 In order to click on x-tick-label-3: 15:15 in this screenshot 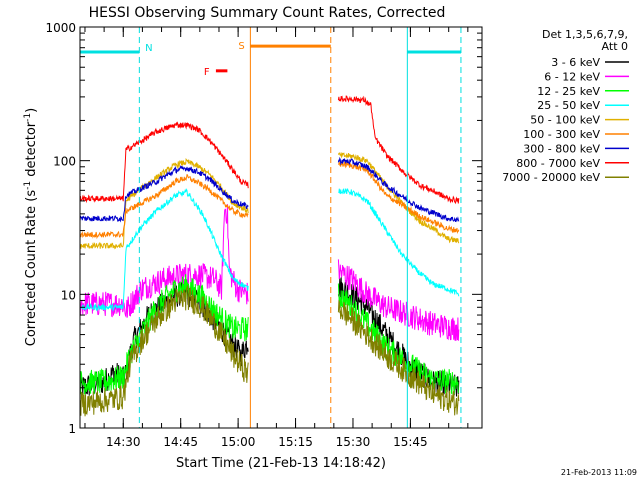, I will do `click(295, 442)`.